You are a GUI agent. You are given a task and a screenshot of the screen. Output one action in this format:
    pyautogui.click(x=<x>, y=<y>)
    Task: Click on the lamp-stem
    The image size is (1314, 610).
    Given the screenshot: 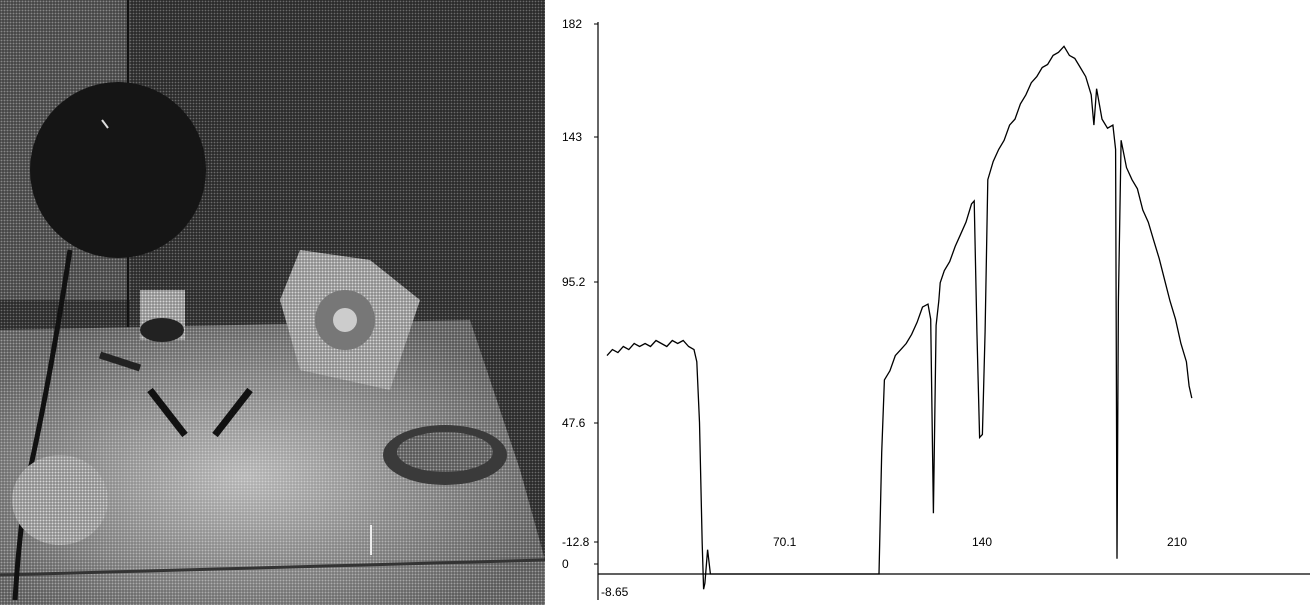 What is the action you would take?
    pyautogui.click(x=42, y=425)
    